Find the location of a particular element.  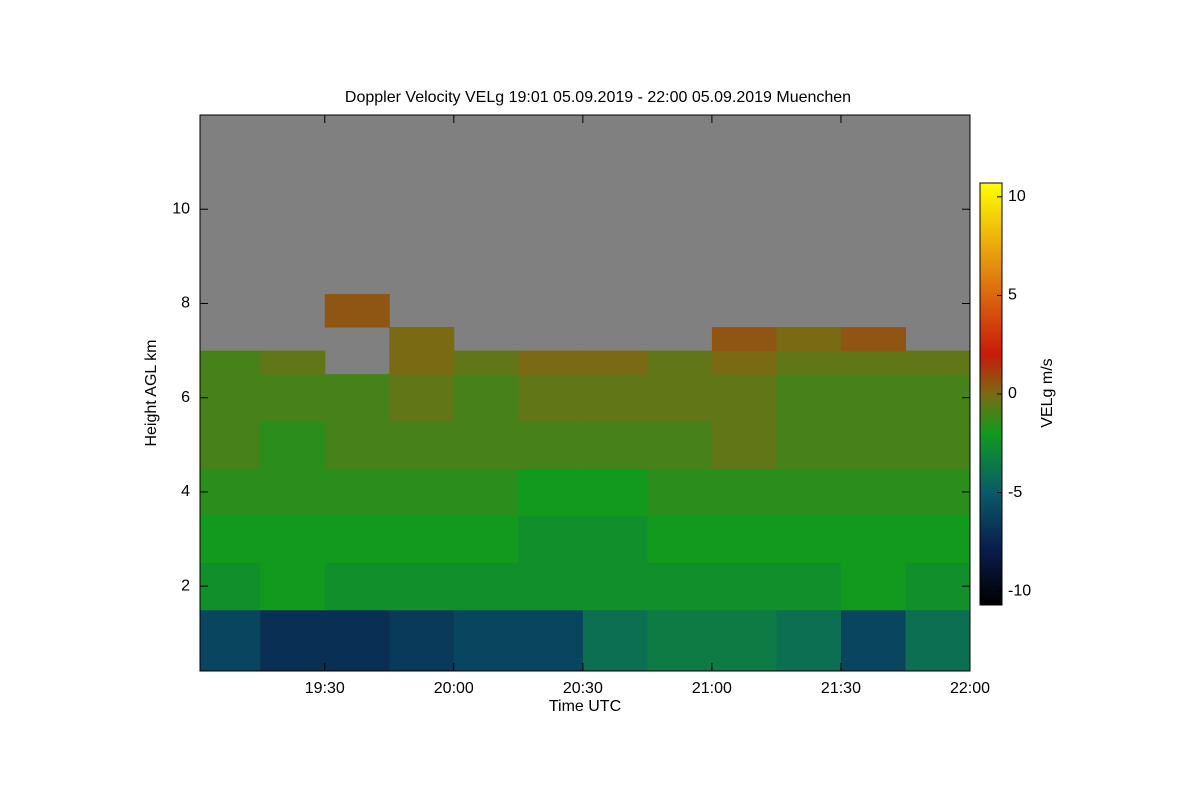

x-tick-label: 19:30 is located at coordinates (325, 688).